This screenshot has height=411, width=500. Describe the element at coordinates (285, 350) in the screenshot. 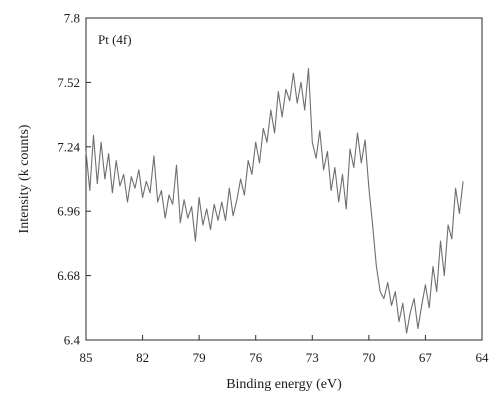

I see `x-axis: 85 82 79 76 73 70 67 64` at that location.